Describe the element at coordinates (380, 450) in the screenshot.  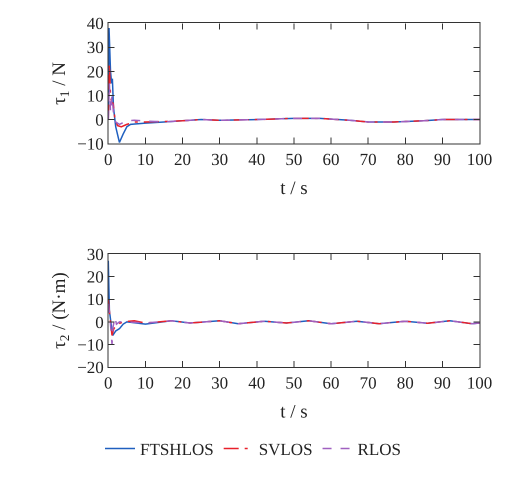
I see `legend-label: RLOS` at that location.